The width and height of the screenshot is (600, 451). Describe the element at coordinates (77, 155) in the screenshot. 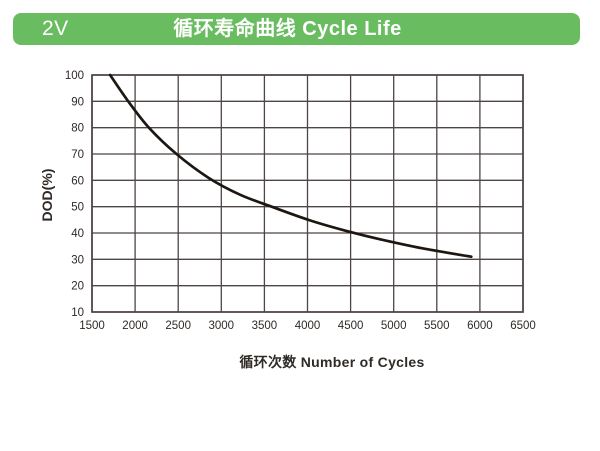

I see `y-tick-label: 70` at that location.